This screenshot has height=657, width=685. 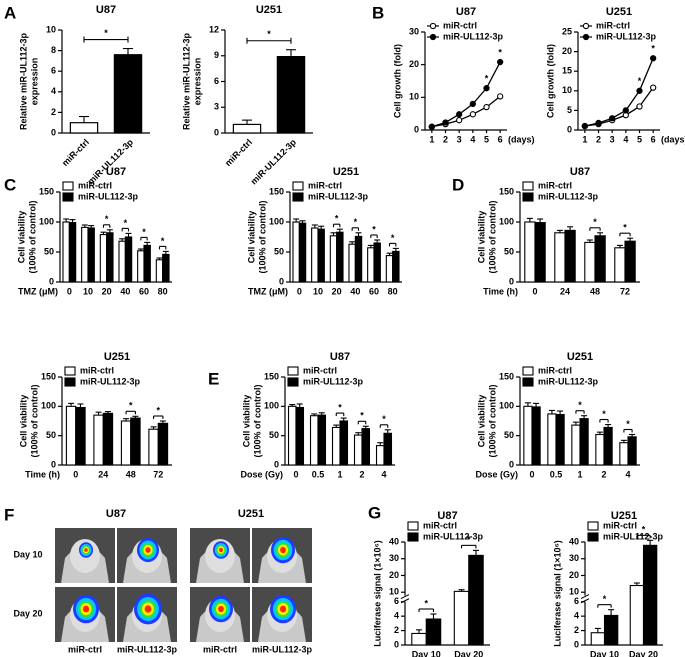 I want to click on x-axis-label: Dose (Gy), so click(x=496, y=474).